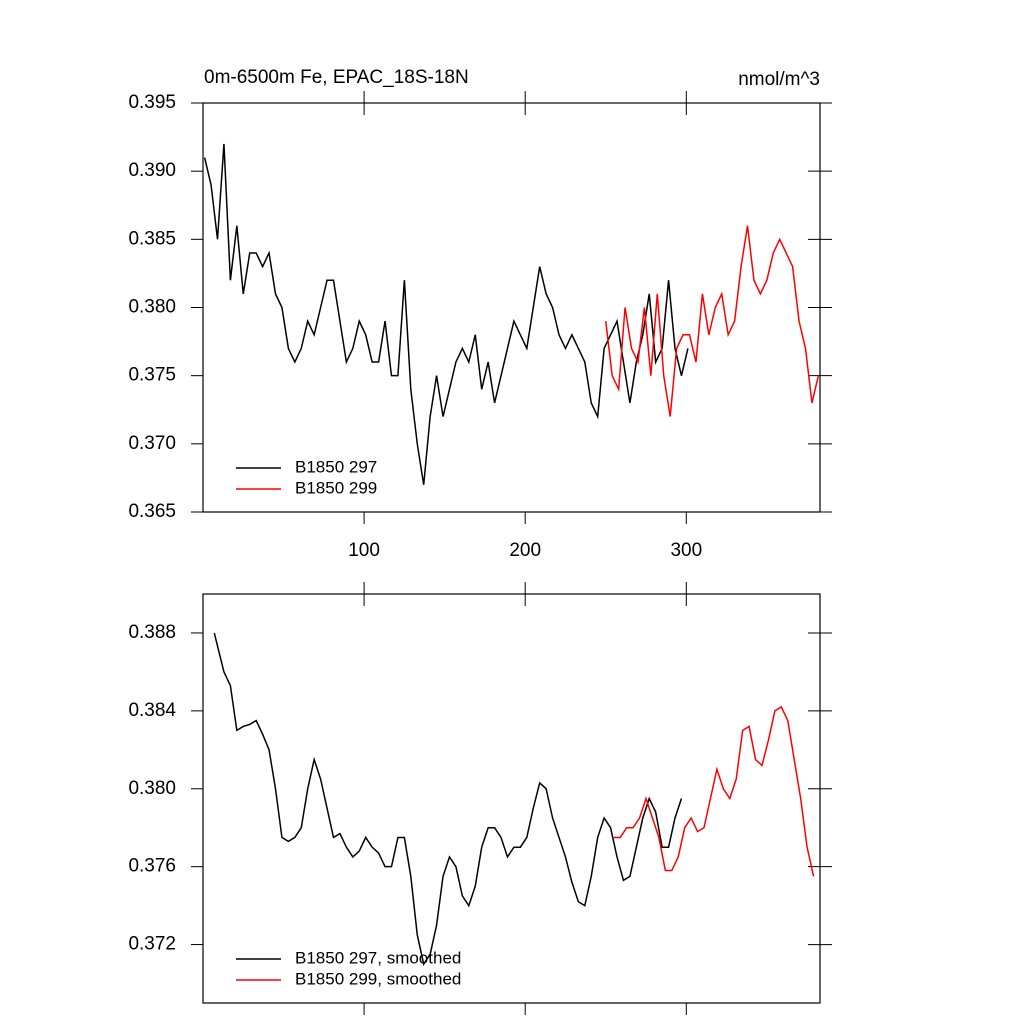 Image resolution: width=1024 pixels, height=1024 pixels. Describe the element at coordinates (152, 511) in the screenshot. I see `y-tick-label: 0.365` at that location.